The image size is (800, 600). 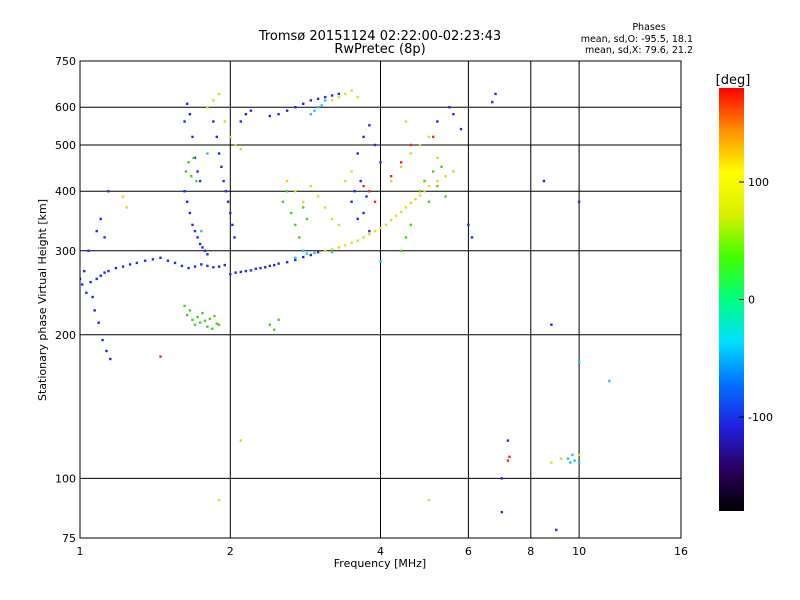 I want to click on x-axis-label: Frequency [MHz], so click(x=380, y=563).